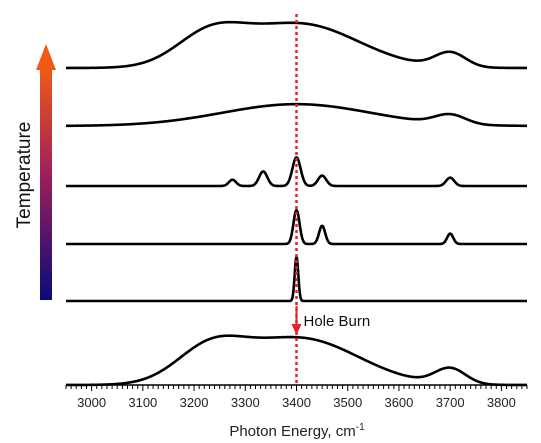 The height and width of the screenshot is (443, 541). I want to click on x-tick-label: 3800, so click(501, 402).